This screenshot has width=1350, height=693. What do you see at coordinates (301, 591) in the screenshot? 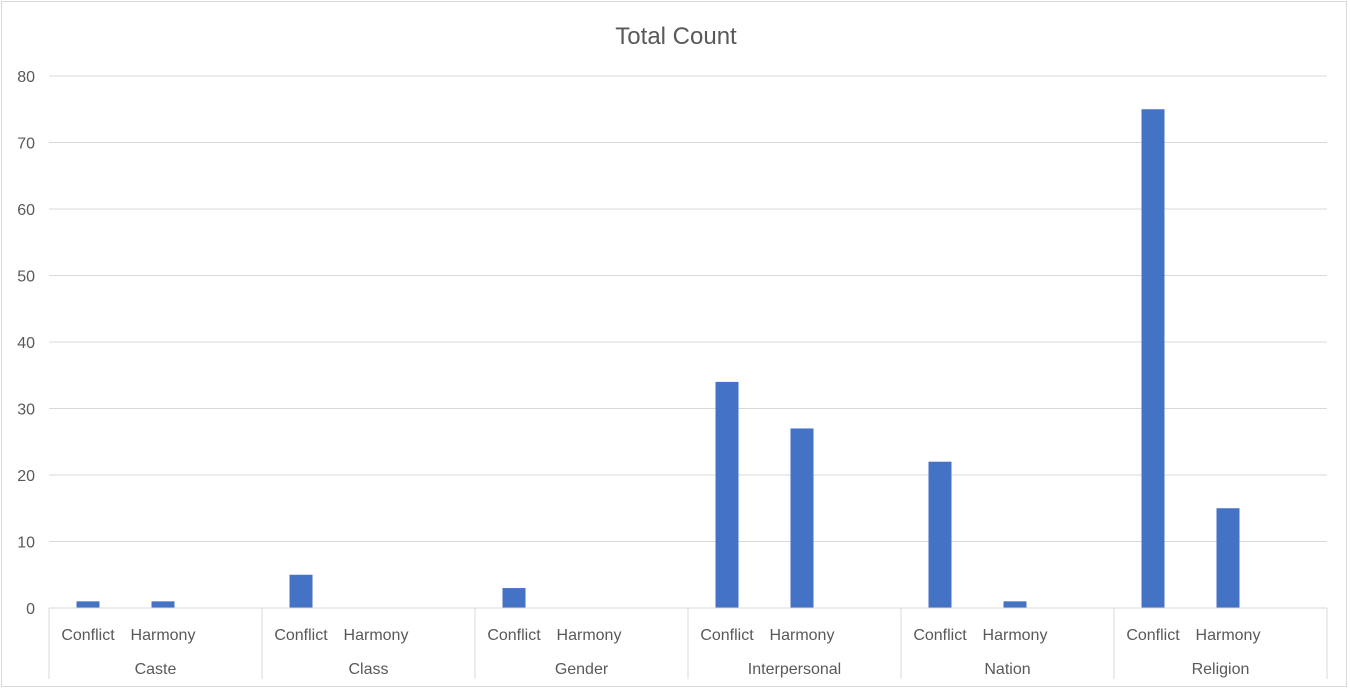
I see `bar-class-conflict` at bounding box center [301, 591].